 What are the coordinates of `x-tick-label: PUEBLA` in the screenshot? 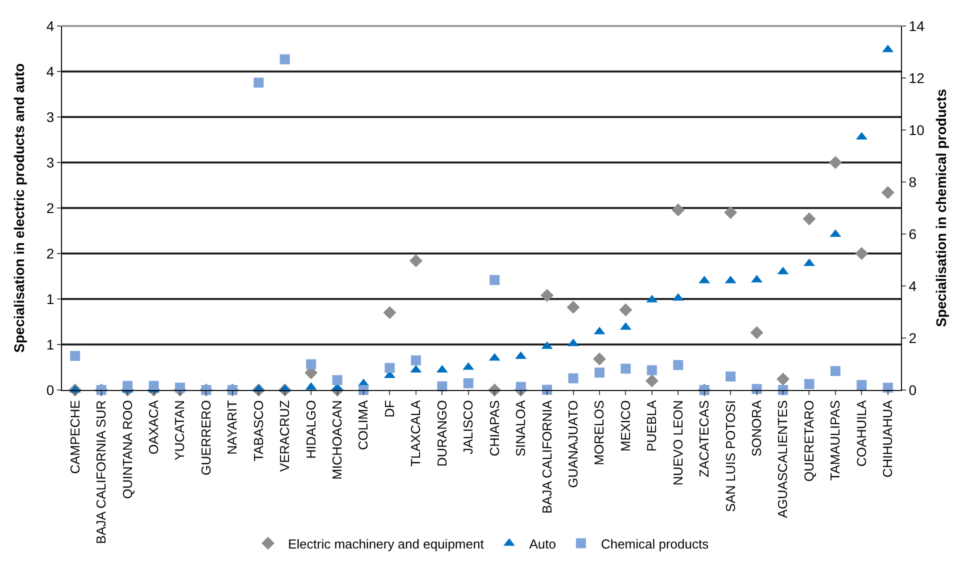 It's located at (652, 426).